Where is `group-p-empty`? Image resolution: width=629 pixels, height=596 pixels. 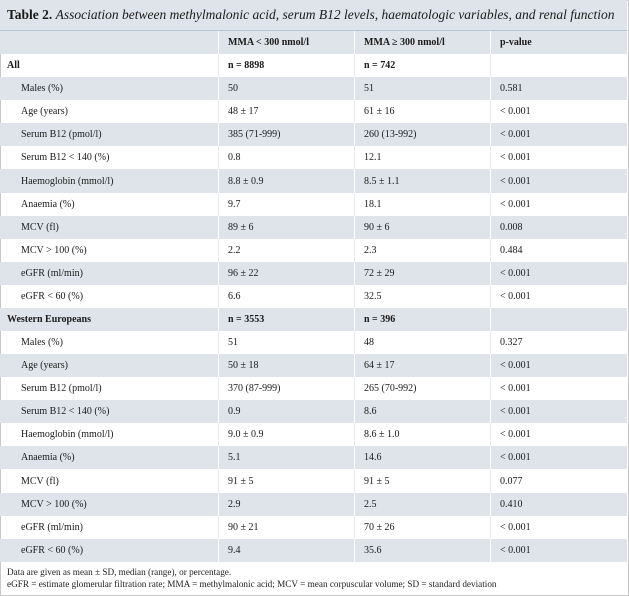
group-p-empty is located at coordinates (559, 66).